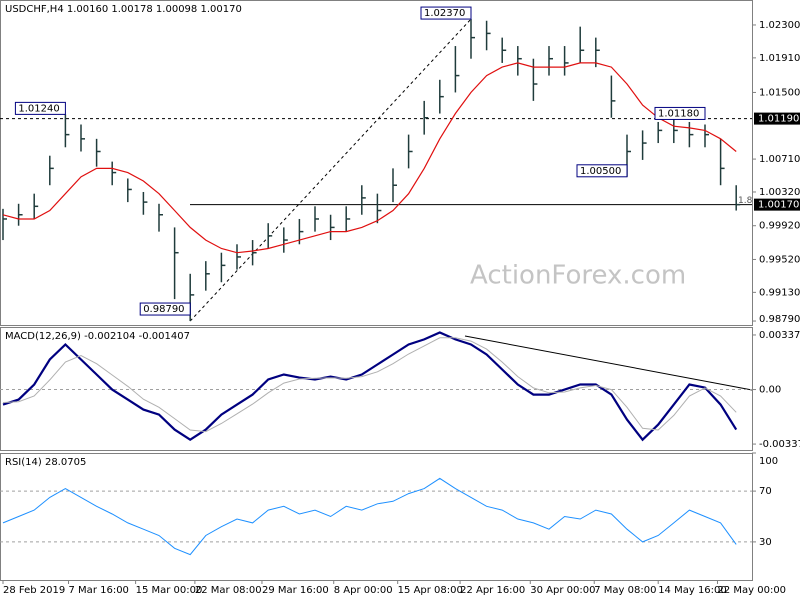  Describe the element at coordinates (228, 590) in the screenshot. I see `x-tick-label: 22 Mar 08:00` at that location.